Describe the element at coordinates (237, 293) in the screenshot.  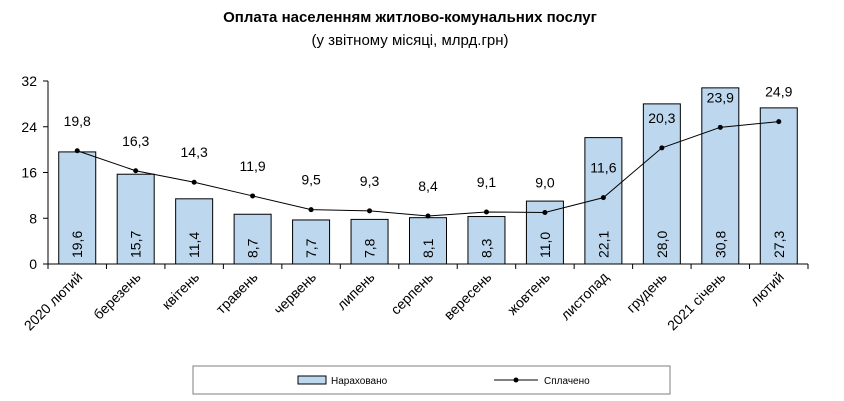
I see `x-category-label: травень` at that location.